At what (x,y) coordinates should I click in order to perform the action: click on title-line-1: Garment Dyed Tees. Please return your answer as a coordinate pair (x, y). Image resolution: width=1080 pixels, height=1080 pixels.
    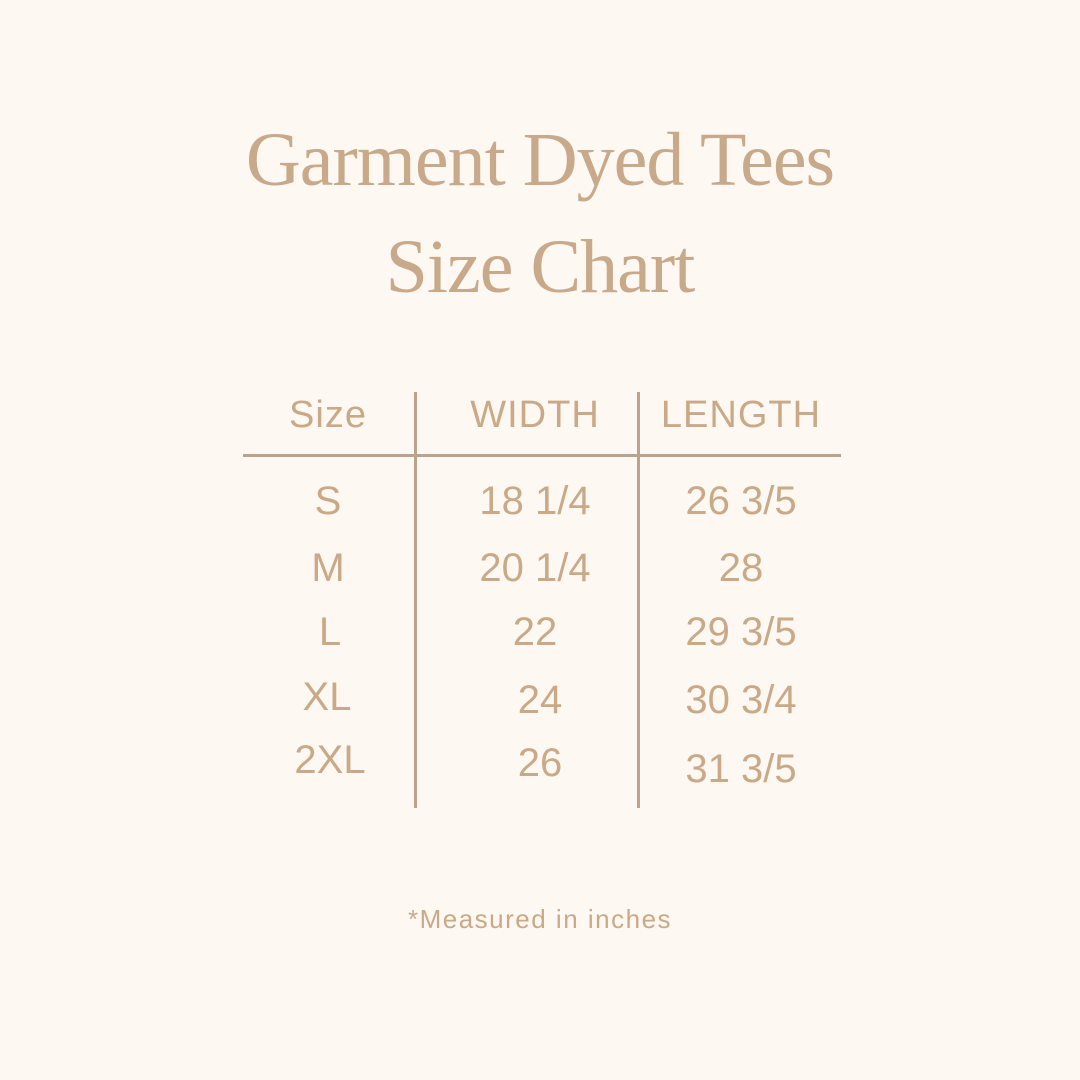
    Looking at the image, I should click on (540, 160).